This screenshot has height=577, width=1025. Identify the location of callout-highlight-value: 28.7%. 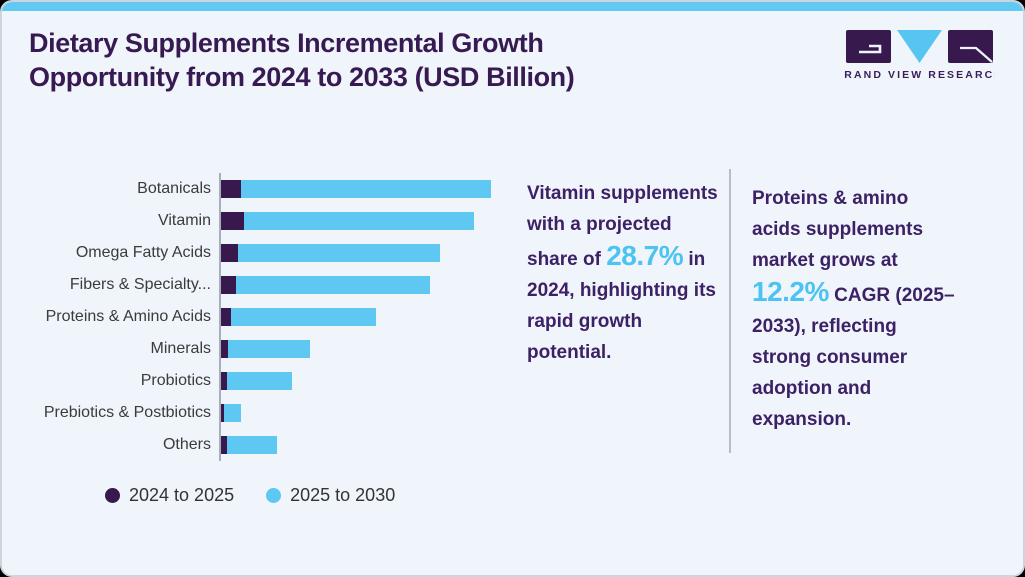
(645, 255).